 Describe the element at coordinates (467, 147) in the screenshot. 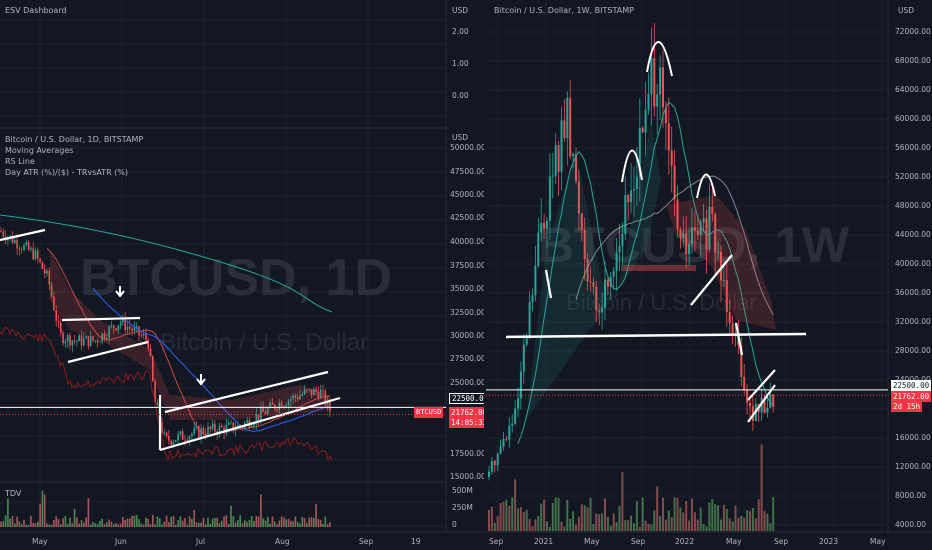

I see `left-y-tick: 50000.00` at that location.